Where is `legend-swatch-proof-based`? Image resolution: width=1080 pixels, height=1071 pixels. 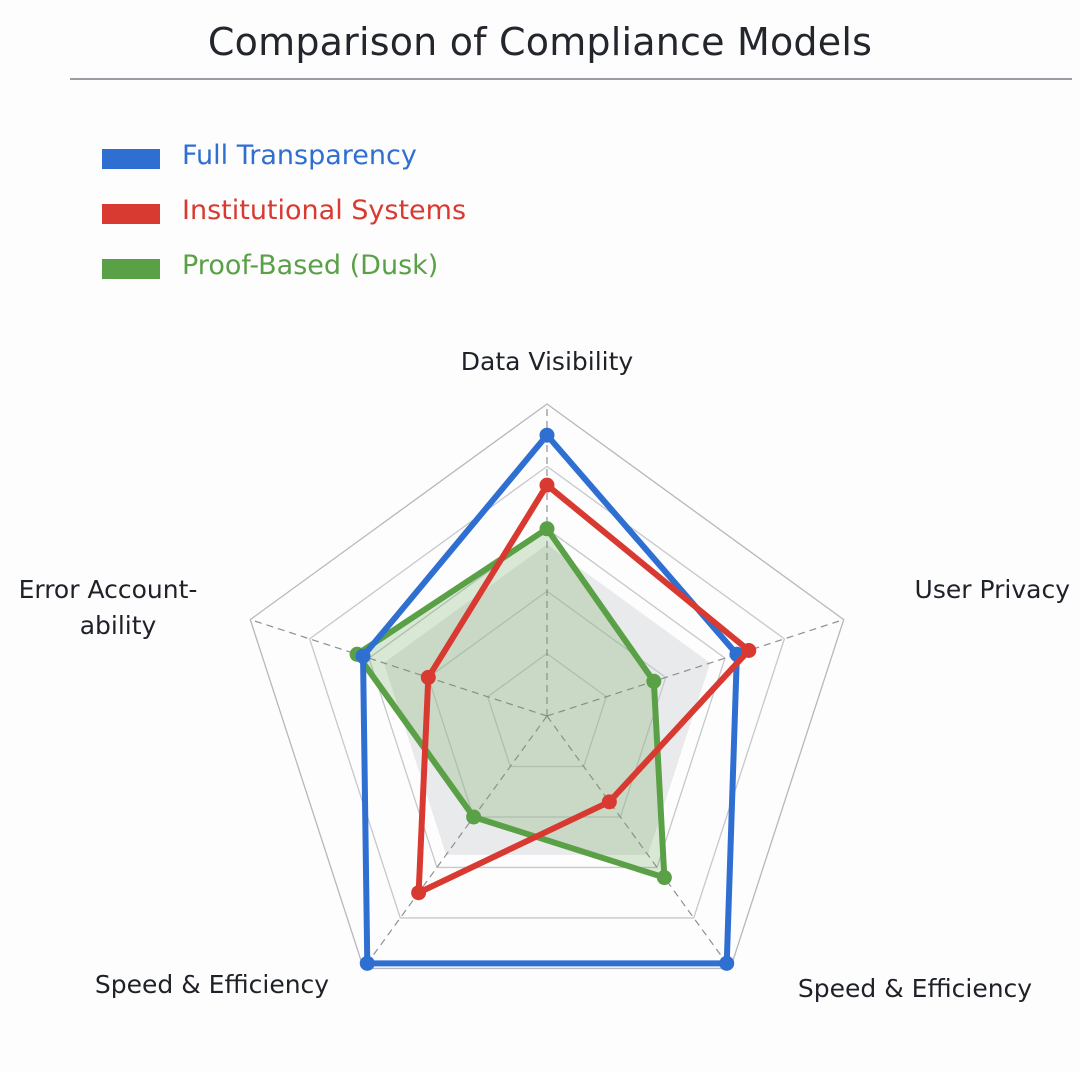
legend-swatch-proof-based is located at coordinates (131, 269).